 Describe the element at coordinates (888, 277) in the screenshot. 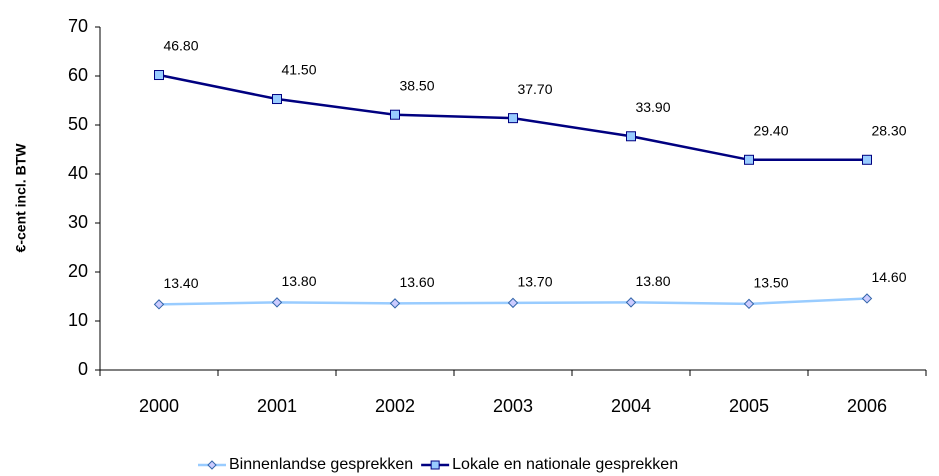

I see `value-label: 14.60` at that location.